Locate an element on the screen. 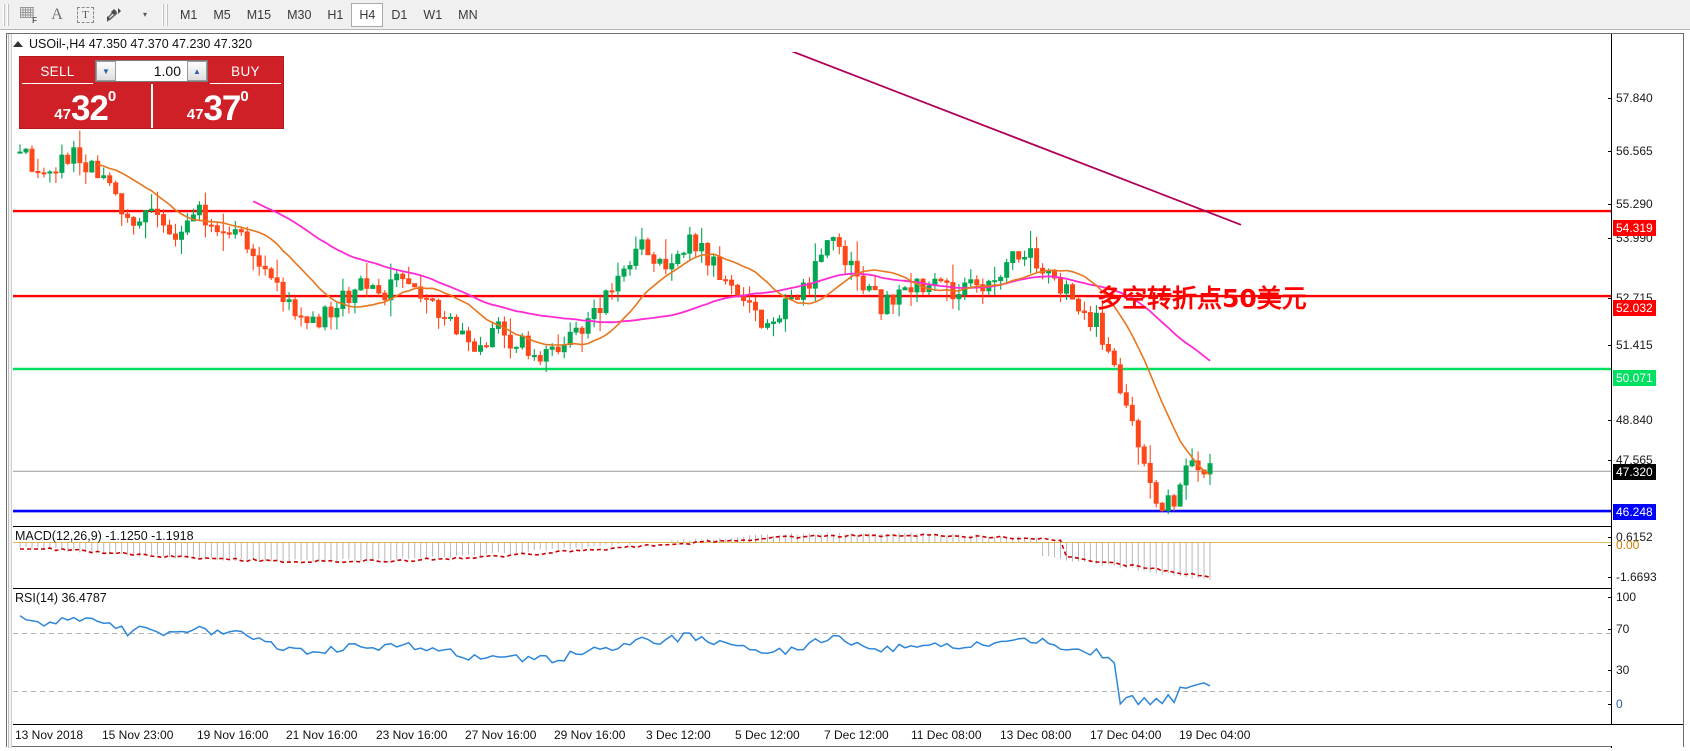  rsi-pane-divider is located at coordinates (848, 588).